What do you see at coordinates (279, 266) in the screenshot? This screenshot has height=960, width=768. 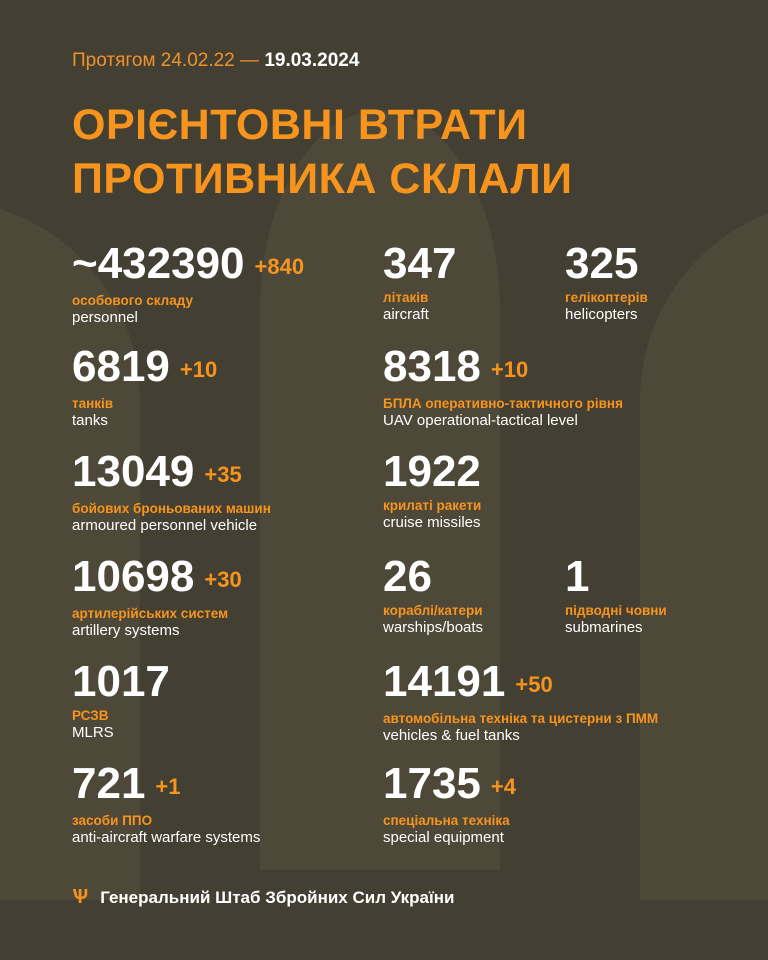 I see `stat-delta: +840` at bounding box center [279, 266].